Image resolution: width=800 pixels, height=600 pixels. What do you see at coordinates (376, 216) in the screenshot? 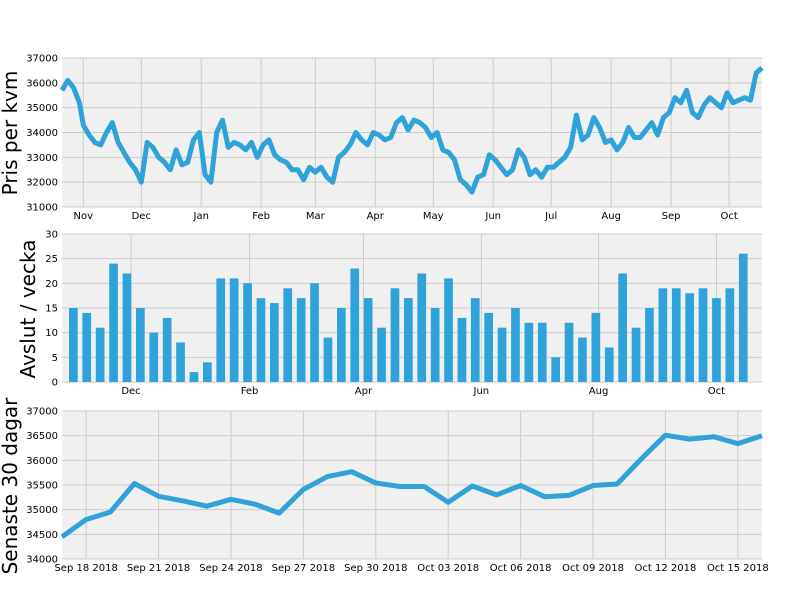
I see `x-tick-label: Apr` at bounding box center [376, 216].